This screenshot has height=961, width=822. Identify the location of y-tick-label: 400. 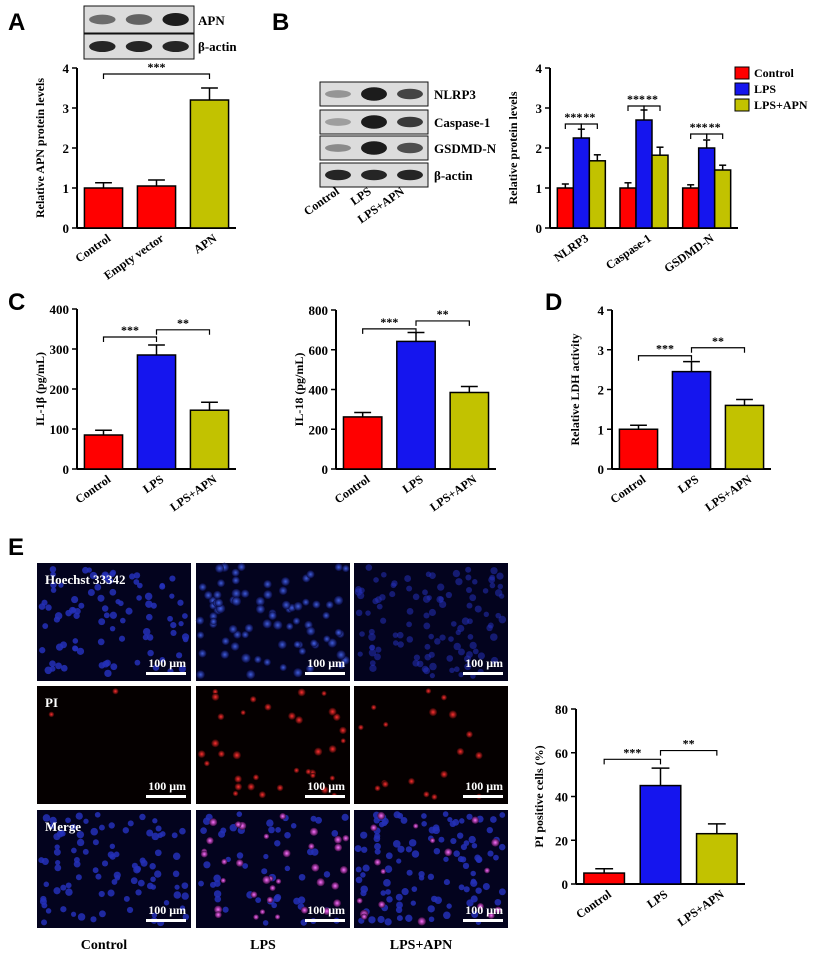
(319, 390).